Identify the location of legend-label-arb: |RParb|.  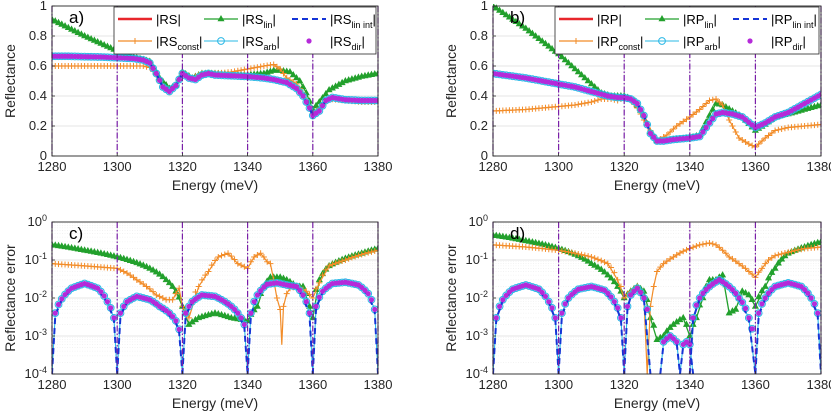
(702, 43).